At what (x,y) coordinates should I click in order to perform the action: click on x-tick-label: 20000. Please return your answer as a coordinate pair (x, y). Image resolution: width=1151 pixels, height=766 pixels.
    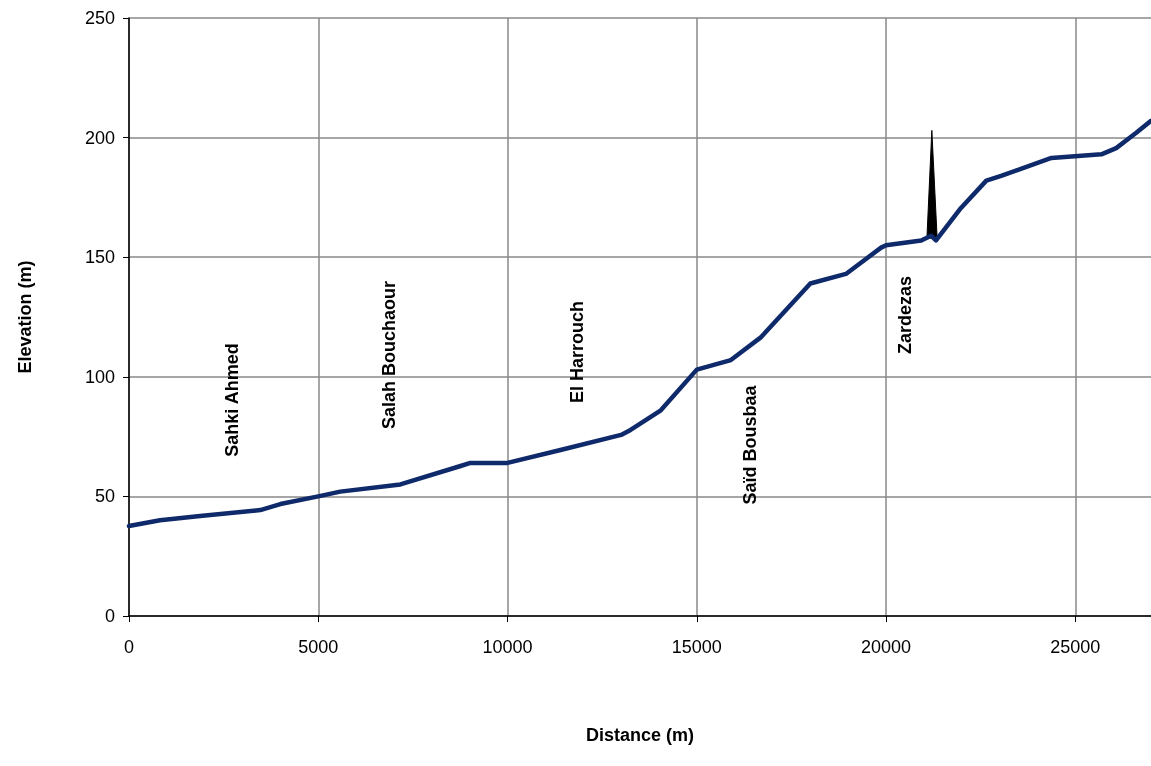
    Looking at the image, I should click on (886, 647).